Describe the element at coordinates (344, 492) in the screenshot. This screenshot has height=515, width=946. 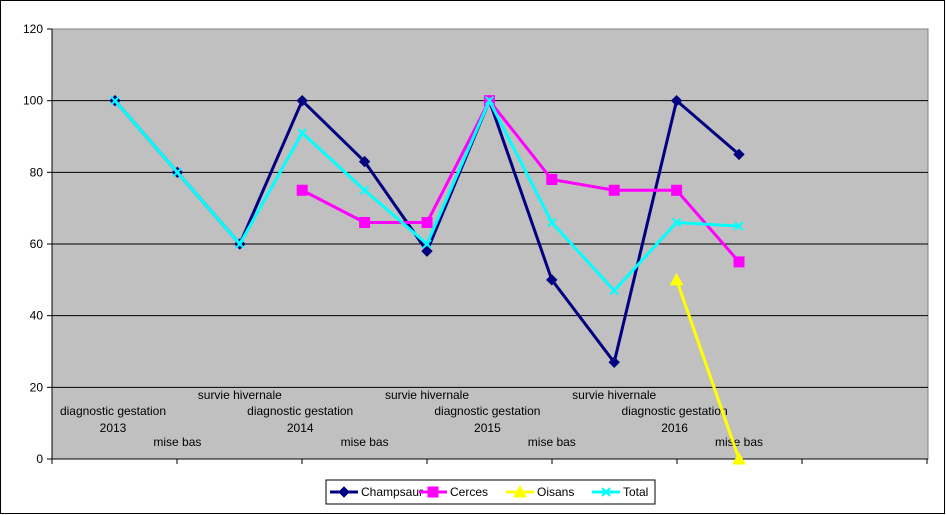
I see `legend-marker-champsaur` at that location.